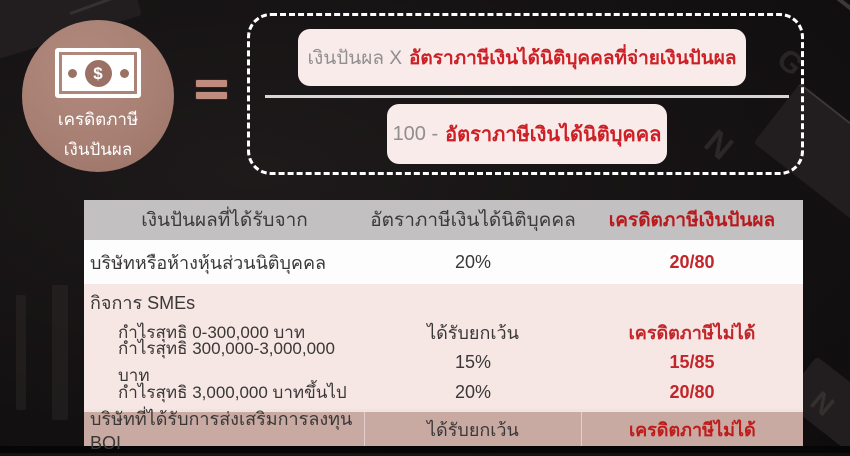  I want to click on table-row-smes-3: กำไรสุทธิ 3,000,000 บาทขึ้นไป 20% 20/80, so click(443, 392).